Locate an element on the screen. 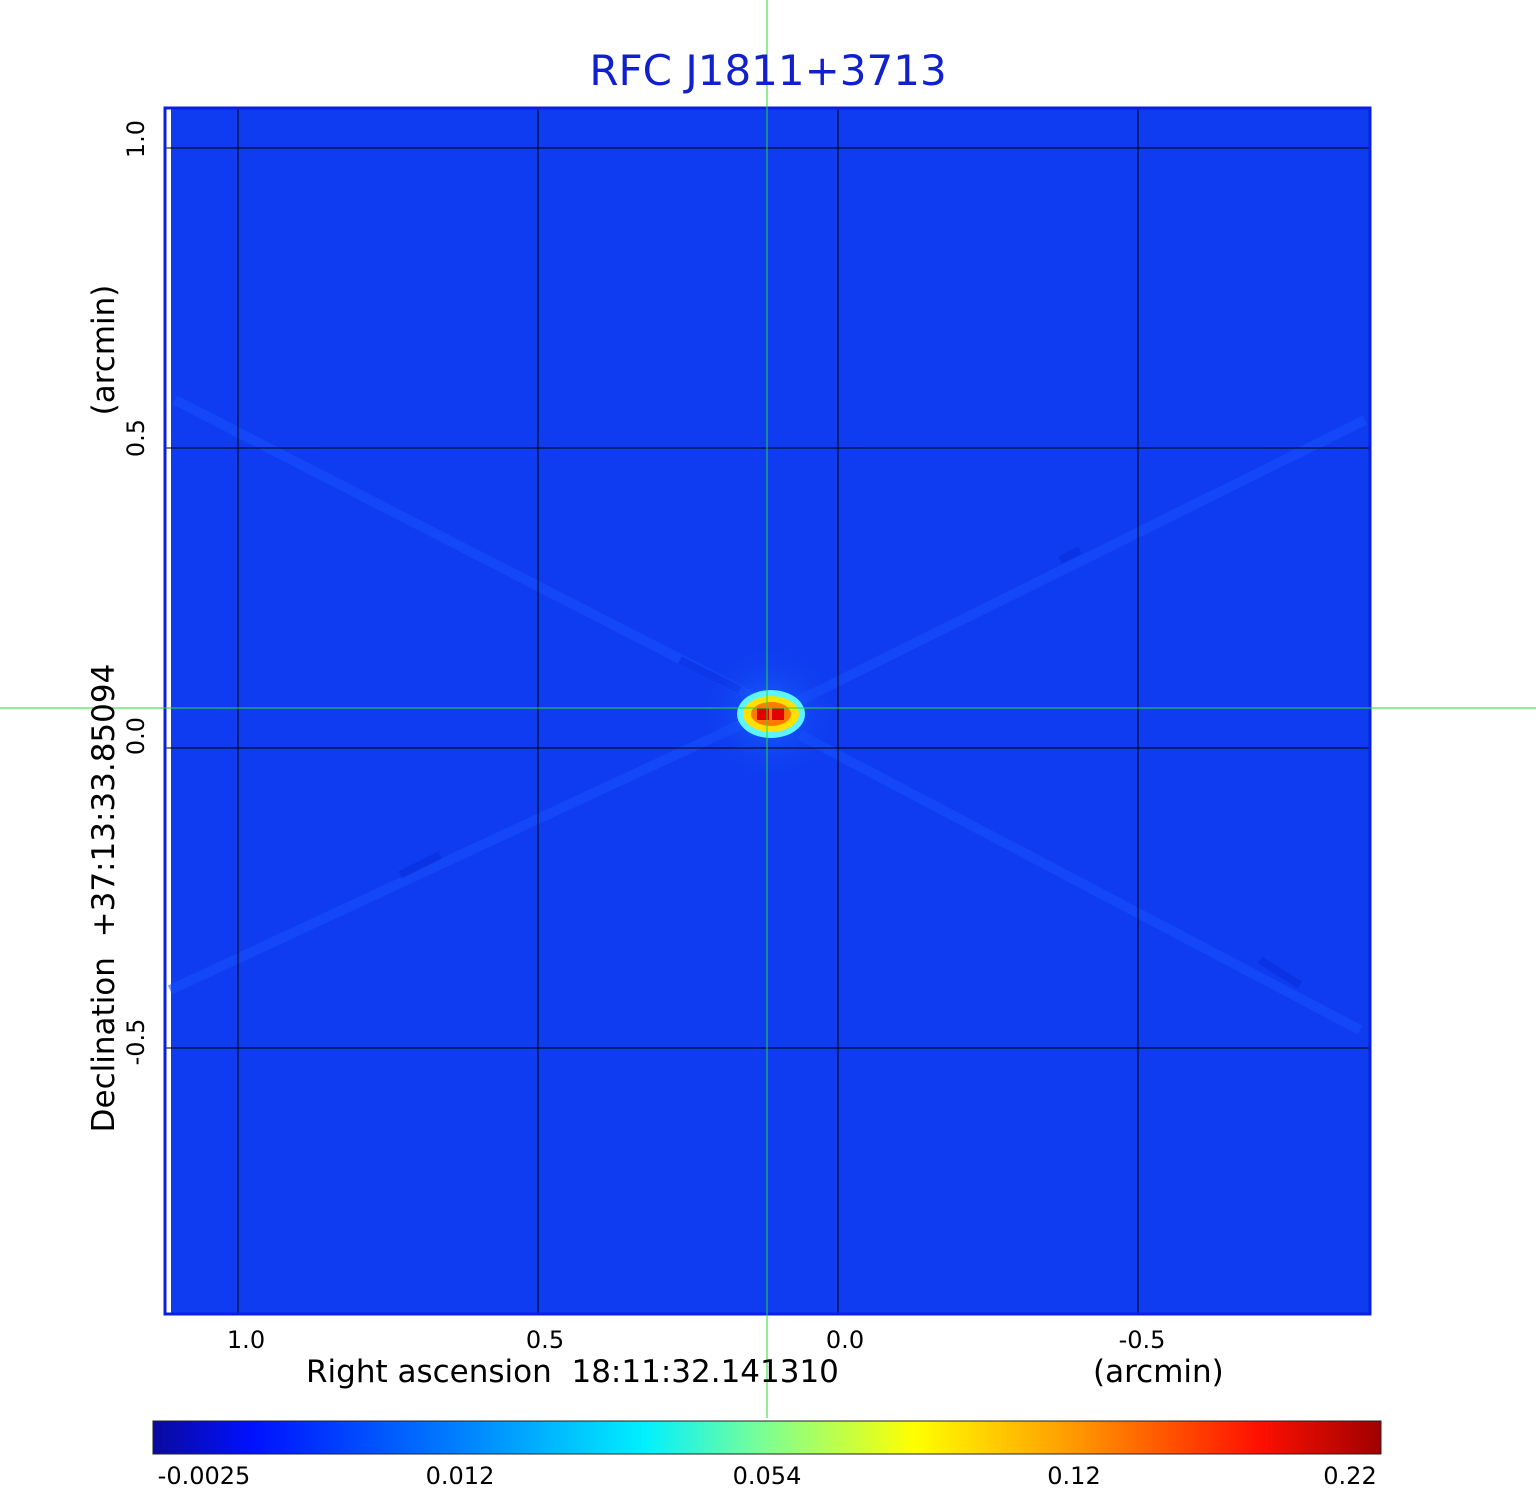 The height and width of the screenshot is (1511, 1536). y-tick-label: 0.0 is located at coordinates (136, 736).